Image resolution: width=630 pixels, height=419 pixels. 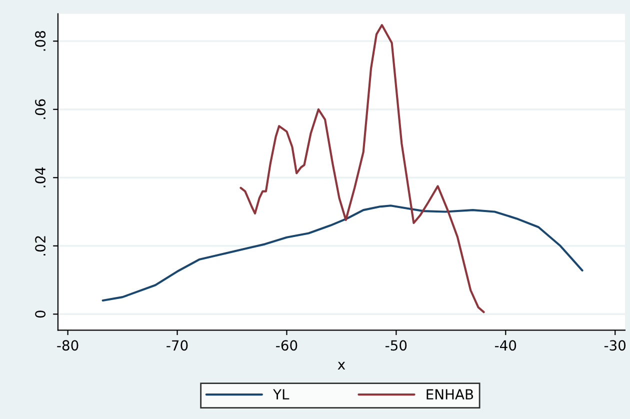 What do you see at coordinates (287, 345) in the screenshot?
I see `x-tick-label: -60` at bounding box center [287, 345].